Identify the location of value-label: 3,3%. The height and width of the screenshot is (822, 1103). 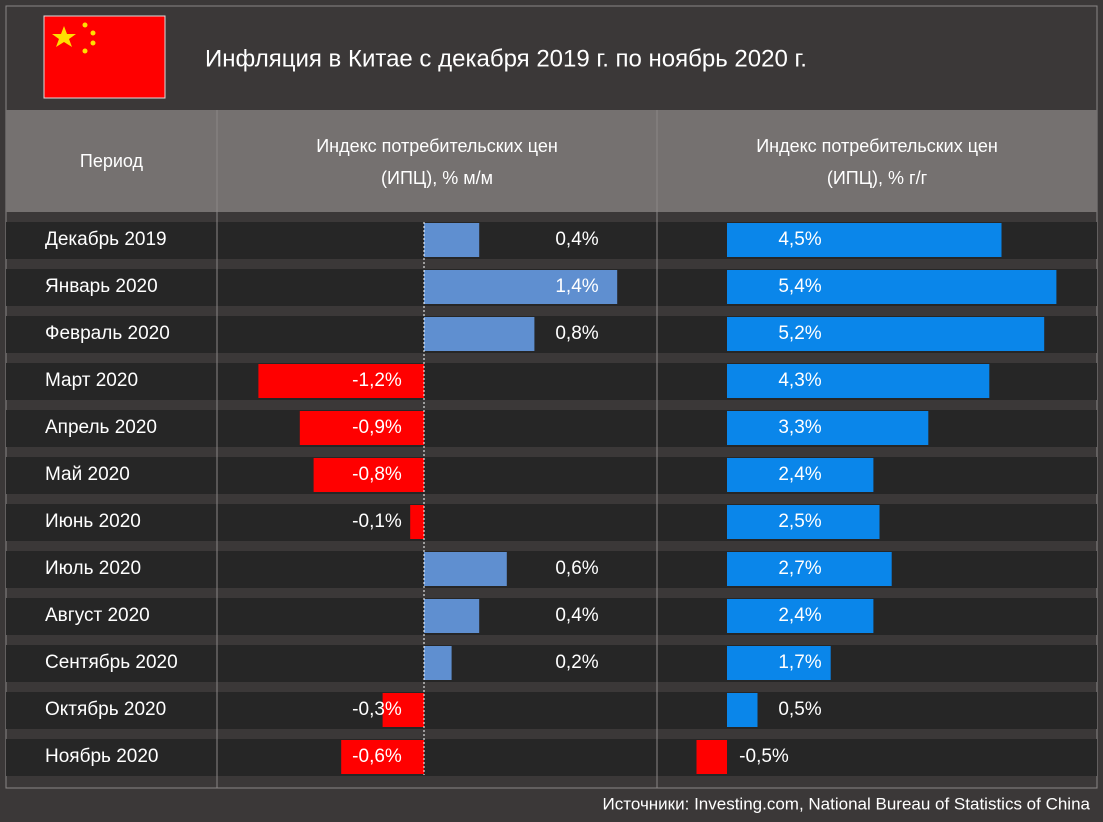
(799, 427).